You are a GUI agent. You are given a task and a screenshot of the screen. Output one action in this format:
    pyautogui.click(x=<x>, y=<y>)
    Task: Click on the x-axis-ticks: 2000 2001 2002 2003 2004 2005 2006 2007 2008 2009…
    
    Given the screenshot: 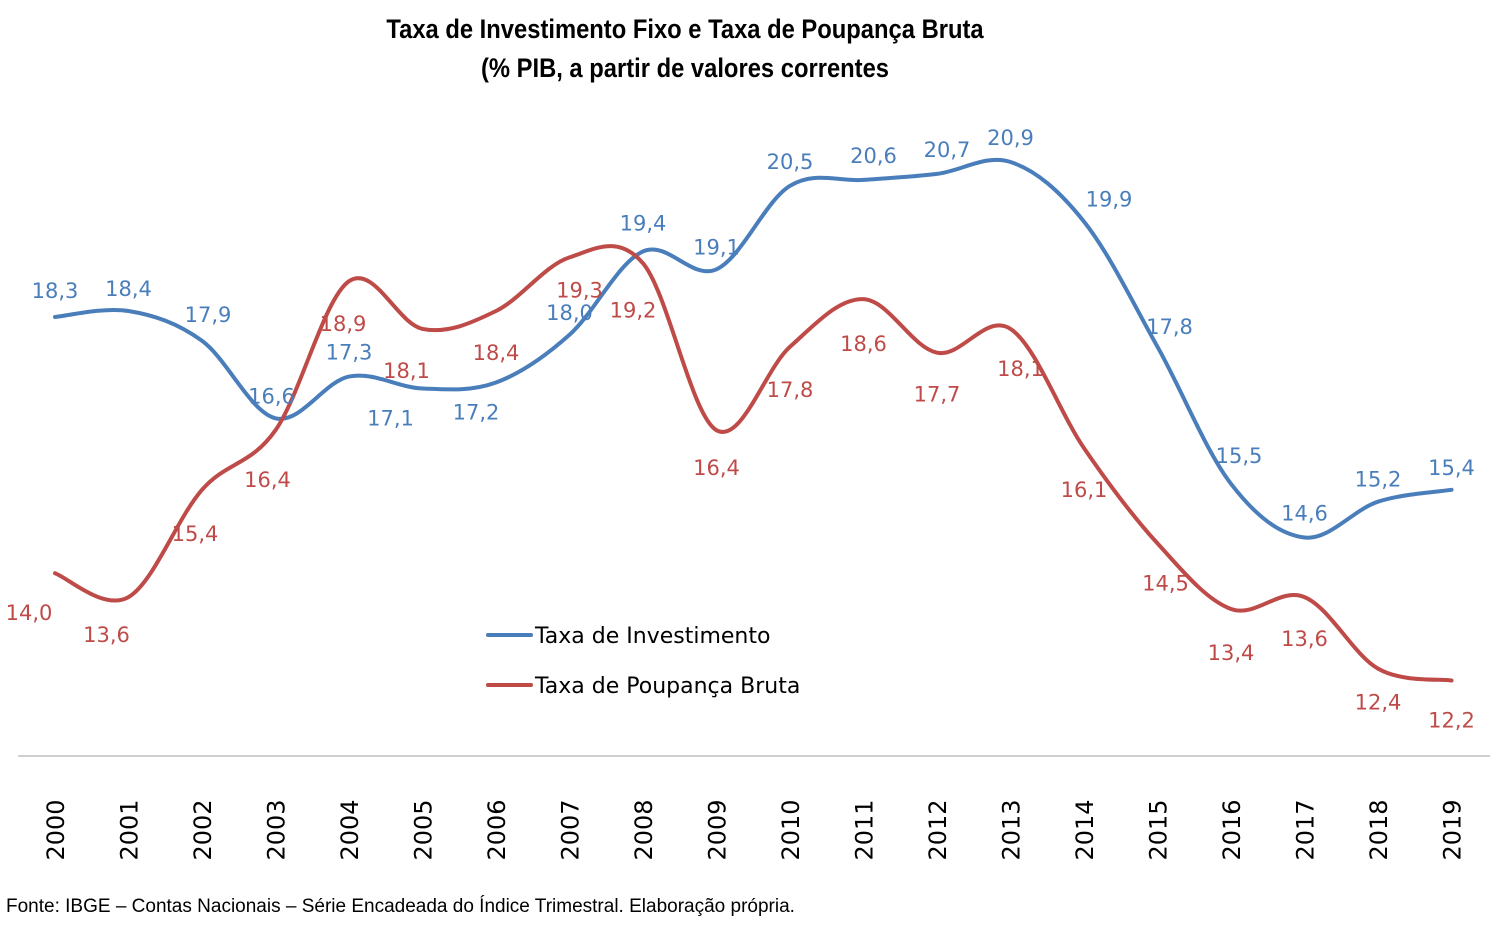 What is the action you would take?
    pyautogui.click(x=754, y=829)
    